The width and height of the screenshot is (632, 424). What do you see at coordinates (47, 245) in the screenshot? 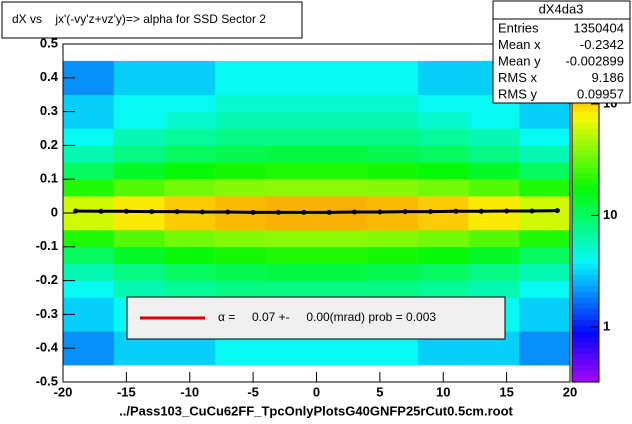
I see `y-tick-label: -0.1` at bounding box center [47, 245].